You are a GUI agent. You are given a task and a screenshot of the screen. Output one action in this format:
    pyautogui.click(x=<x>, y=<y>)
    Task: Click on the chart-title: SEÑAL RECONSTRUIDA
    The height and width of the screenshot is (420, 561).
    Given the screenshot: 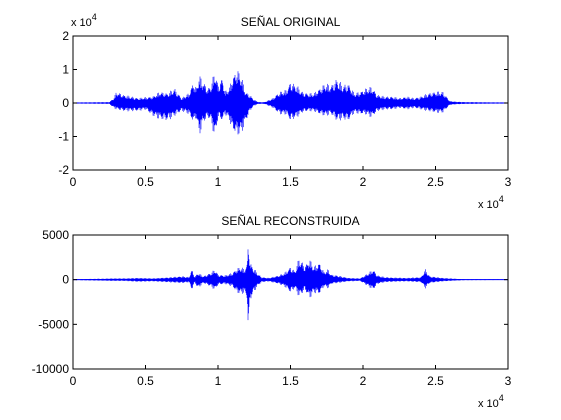 What is the action you would take?
    pyautogui.click(x=290, y=221)
    